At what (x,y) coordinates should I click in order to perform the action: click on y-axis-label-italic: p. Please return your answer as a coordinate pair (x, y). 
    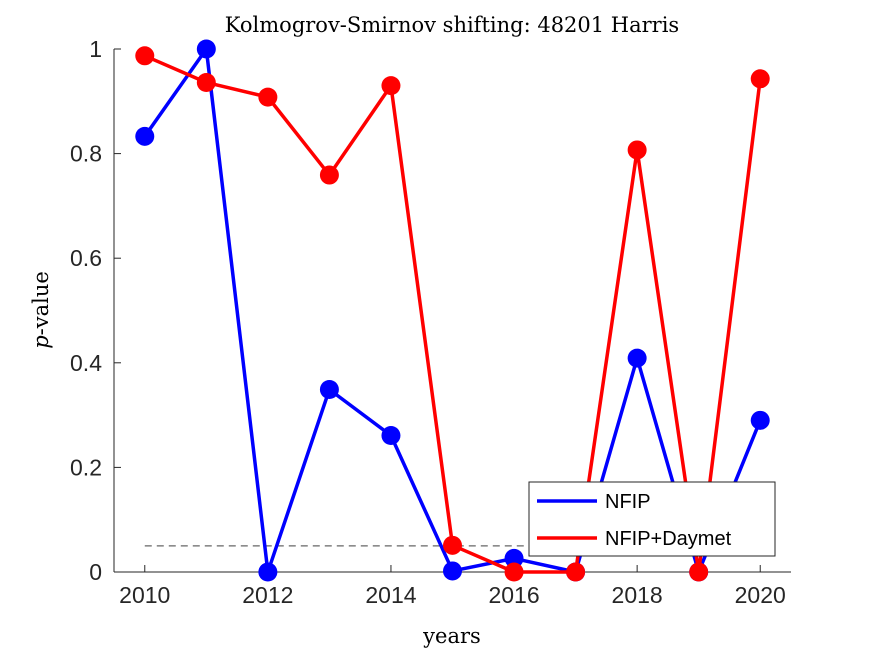
    Looking at the image, I should click on (41, 341).